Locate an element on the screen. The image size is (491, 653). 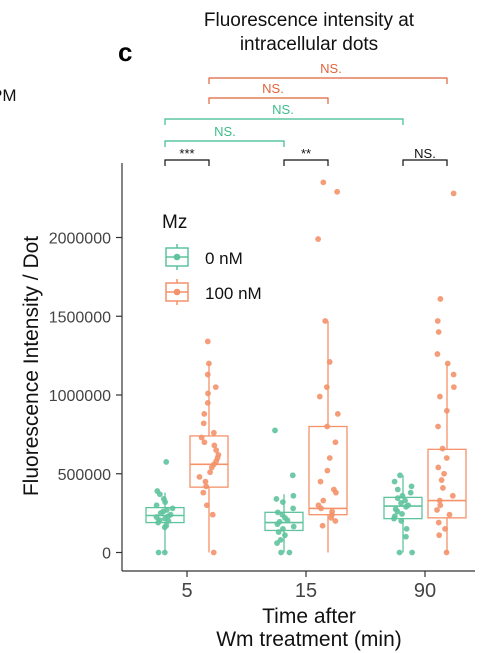
x-tick-label: 90 is located at coordinates (425, 591).